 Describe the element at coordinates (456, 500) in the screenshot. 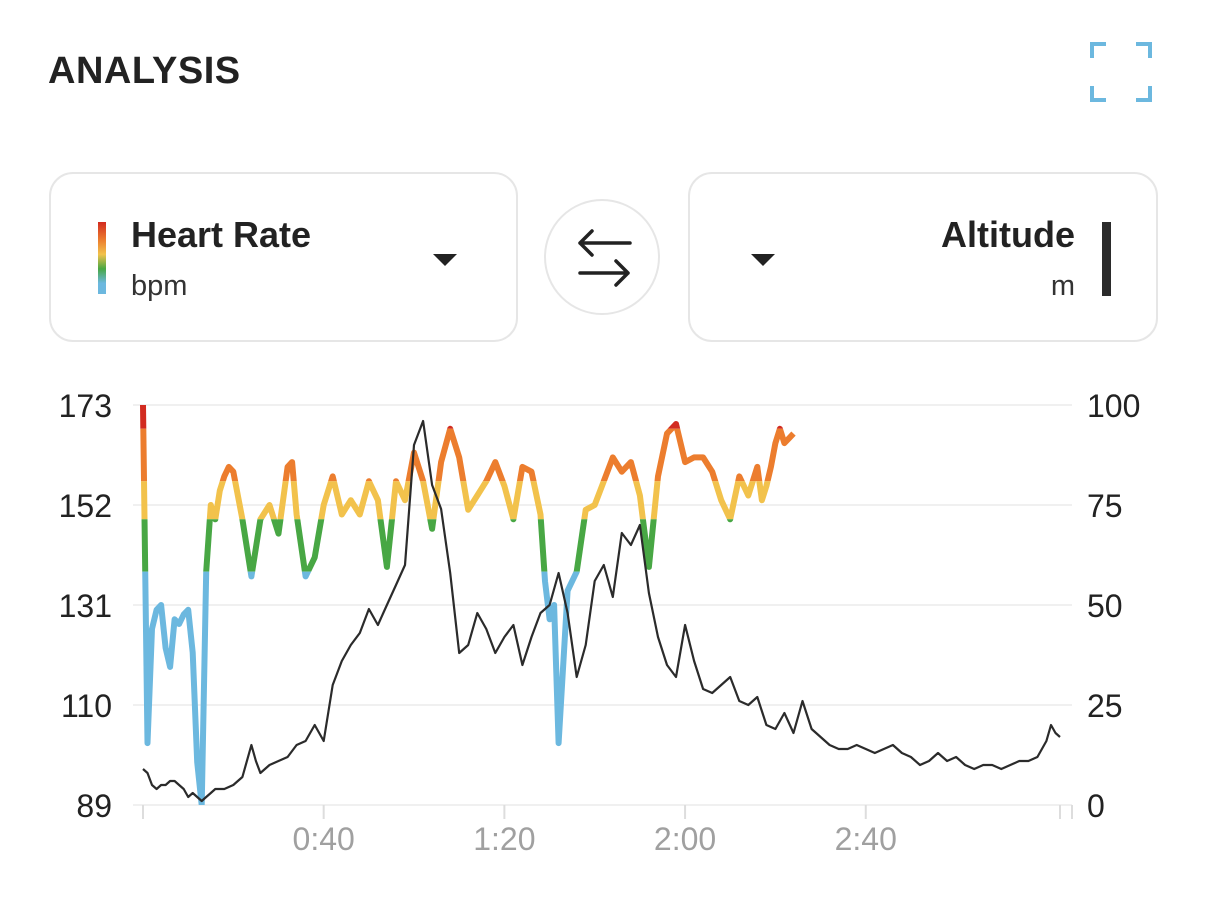

I see `heart-rate-line-moderate` at that location.